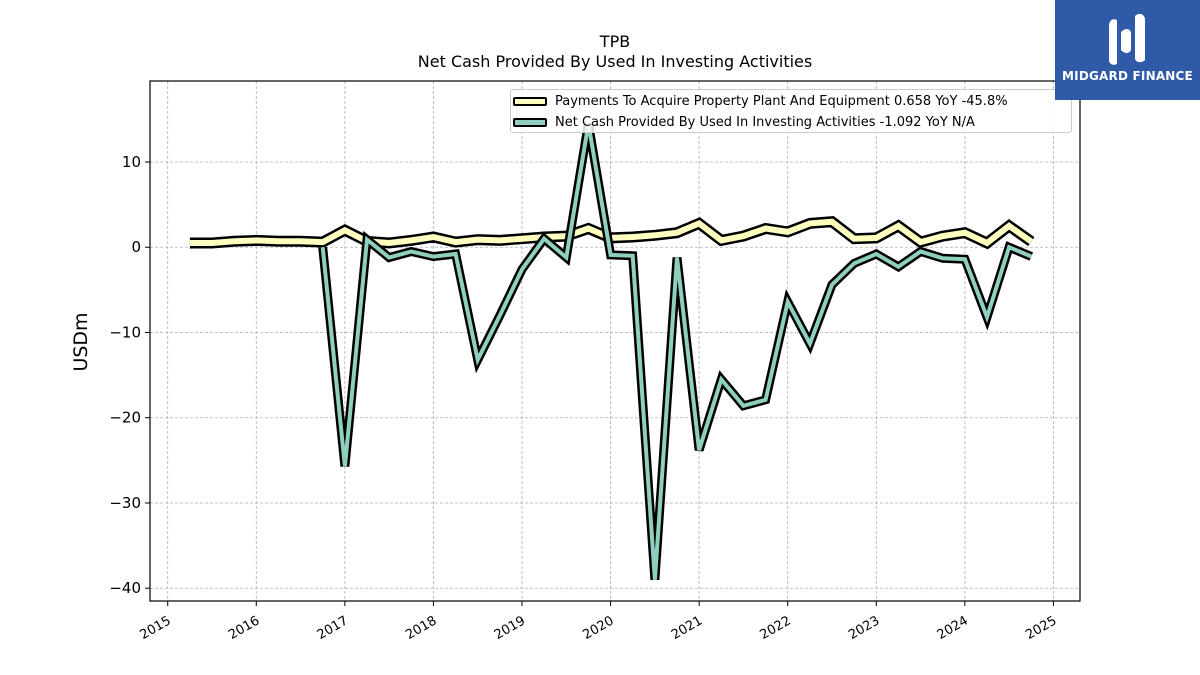 Image resolution: width=1200 pixels, height=675 pixels. I want to click on legend-swatch-investing, so click(530, 122).